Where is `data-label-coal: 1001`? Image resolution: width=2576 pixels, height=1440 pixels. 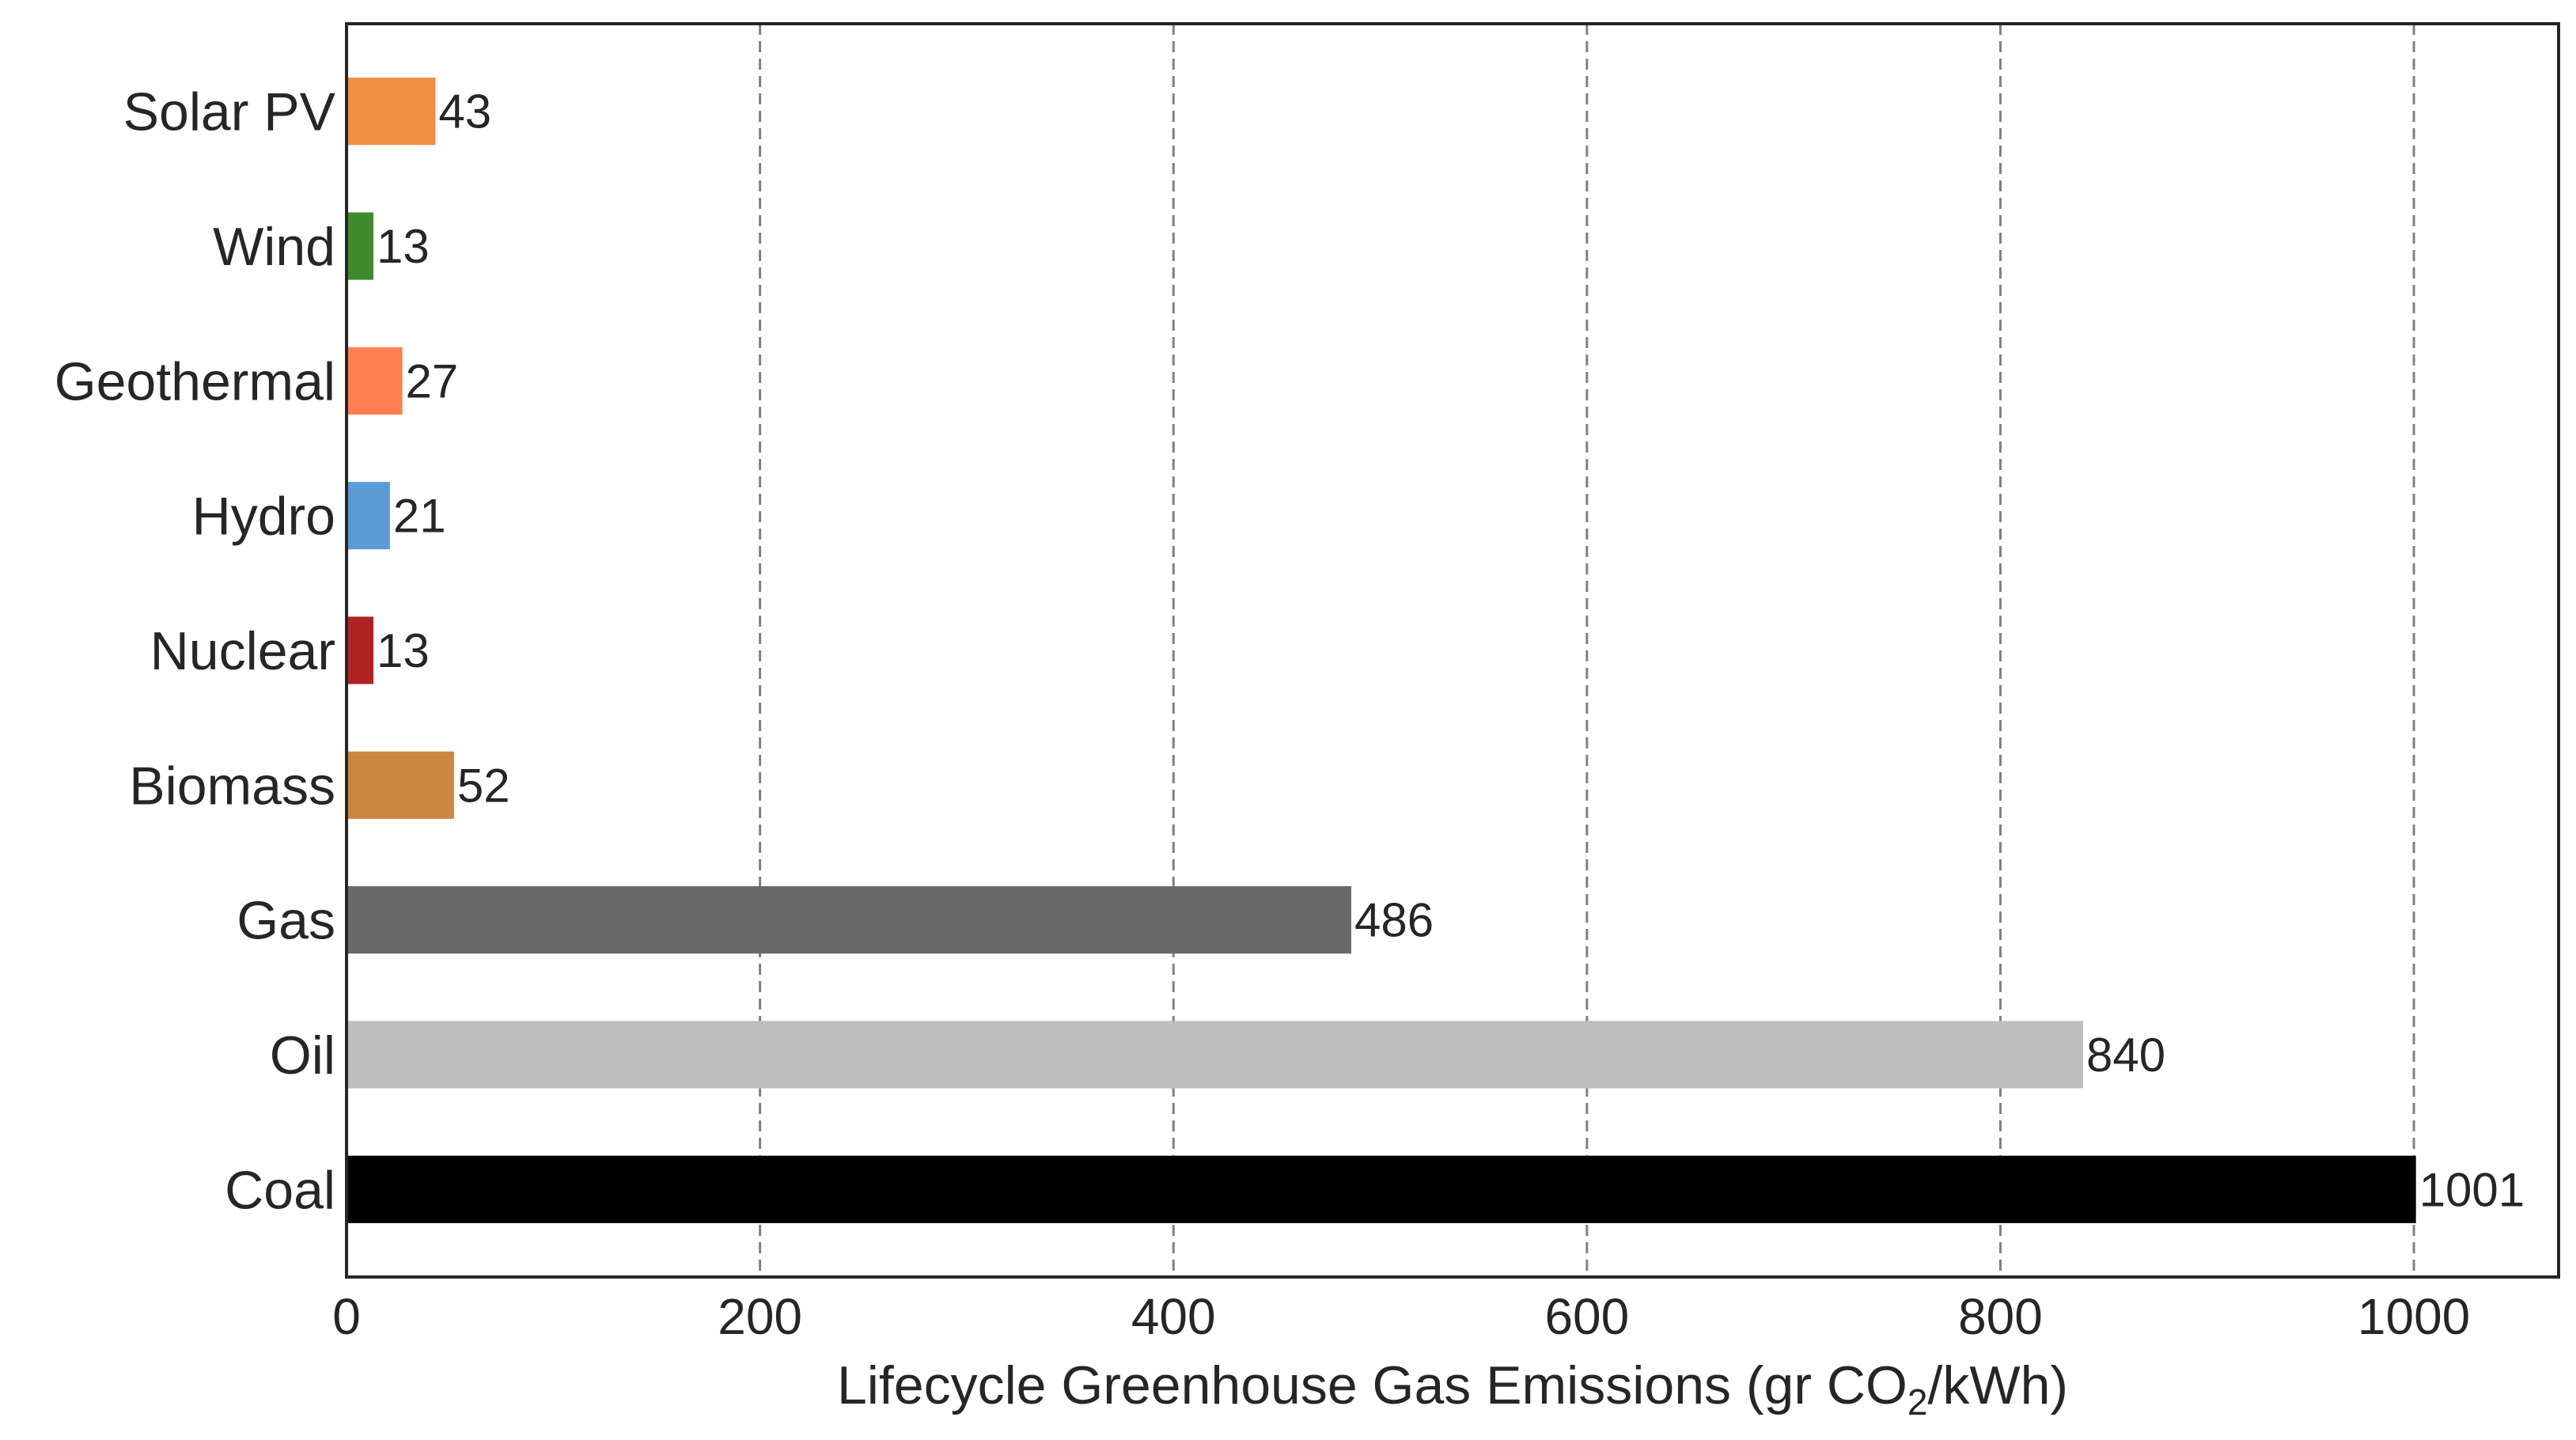 data-label-coal: 1001 is located at coordinates (2472, 1189).